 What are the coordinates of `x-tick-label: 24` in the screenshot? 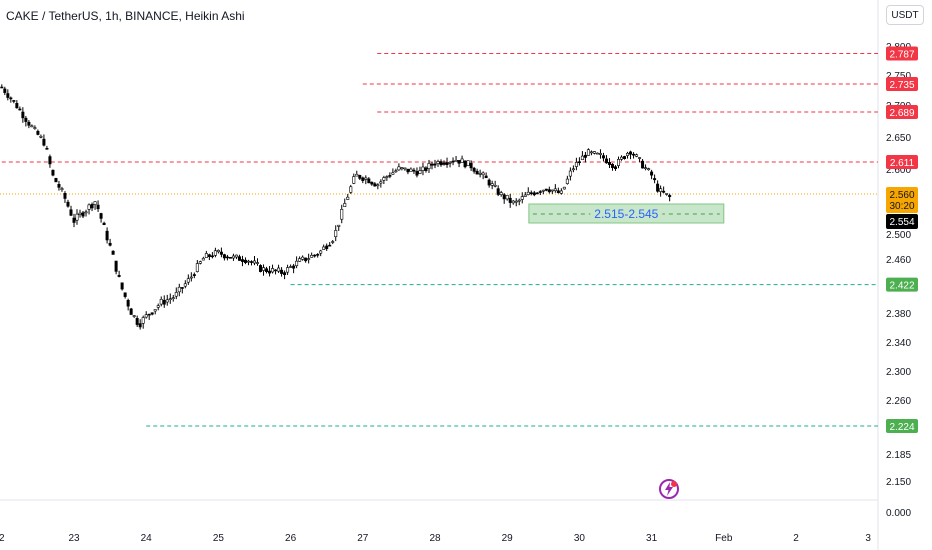 It's located at (147, 538).